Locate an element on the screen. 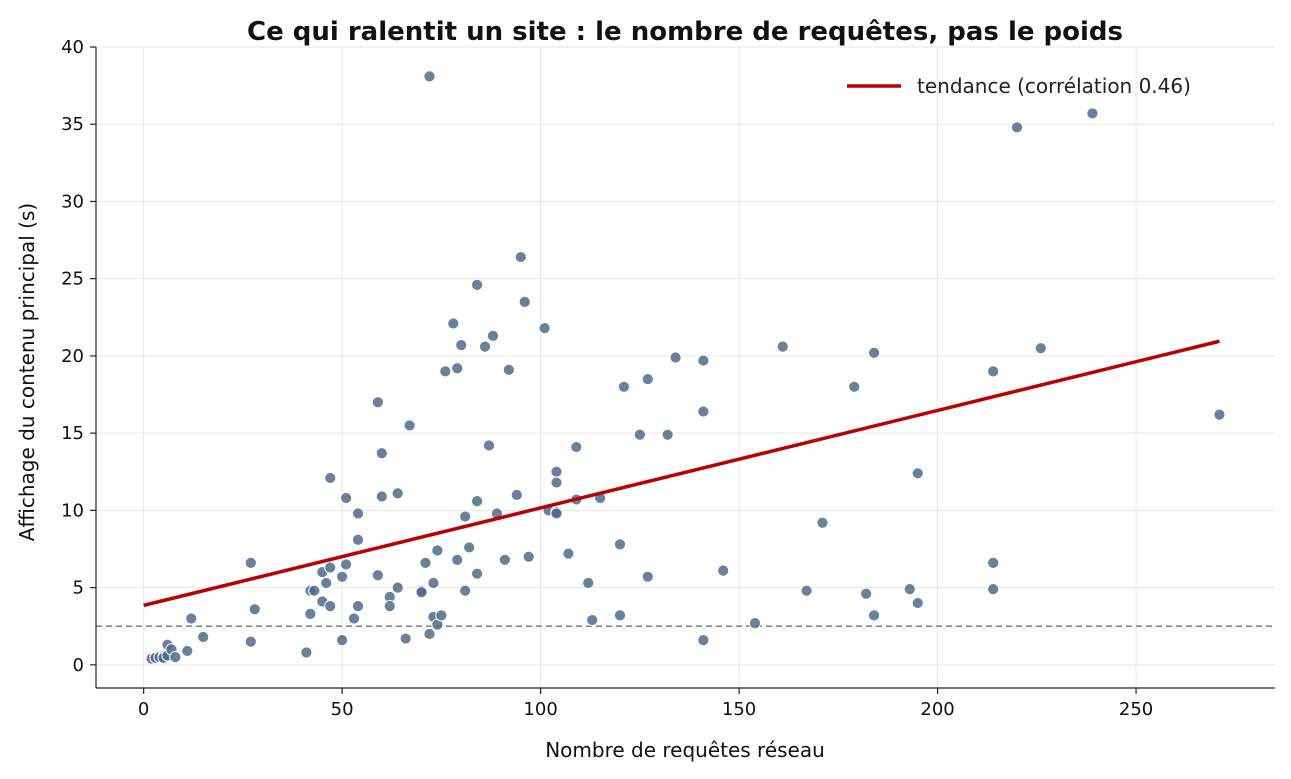 This screenshot has width=1291, height=779. legend-label-trend: tendance (corrélation 0.46) is located at coordinates (1054, 86).